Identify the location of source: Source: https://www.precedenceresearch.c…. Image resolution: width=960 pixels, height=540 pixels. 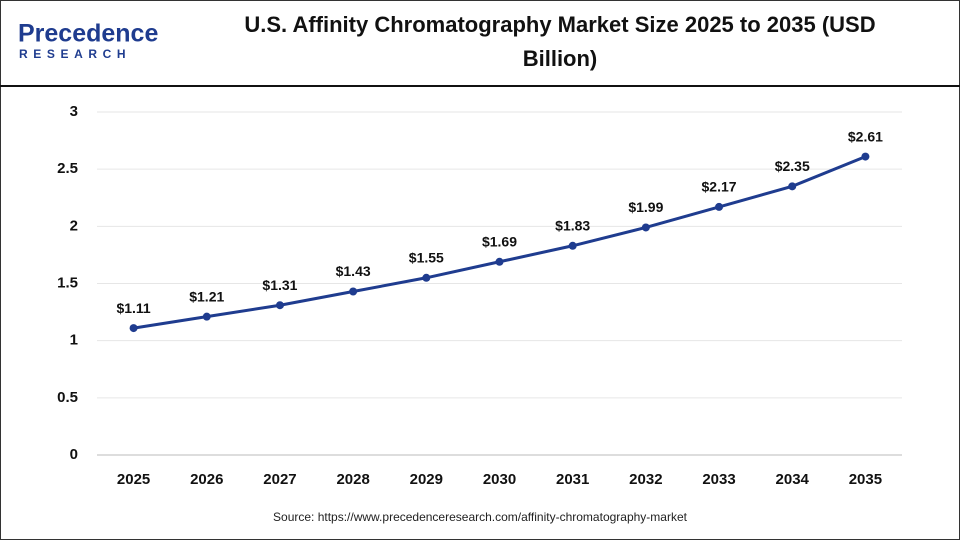
(480, 517).